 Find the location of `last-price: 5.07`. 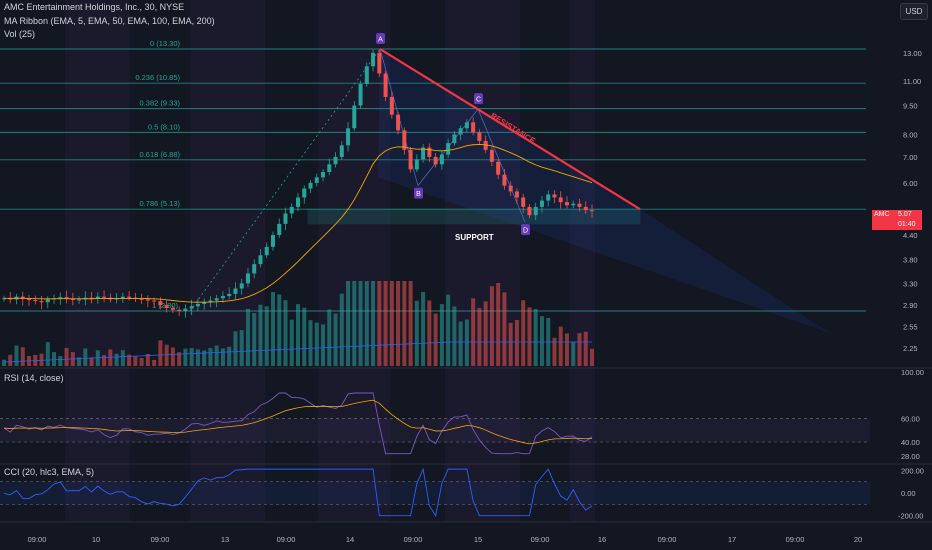

last-price: 5.07 is located at coordinates (905, 214).